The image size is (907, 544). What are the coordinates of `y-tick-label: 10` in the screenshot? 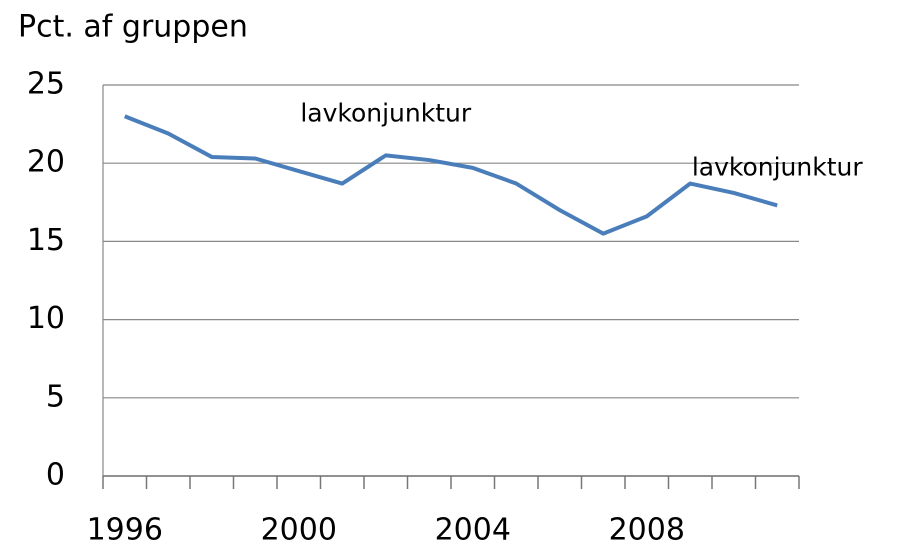 It's located at (46, 318).